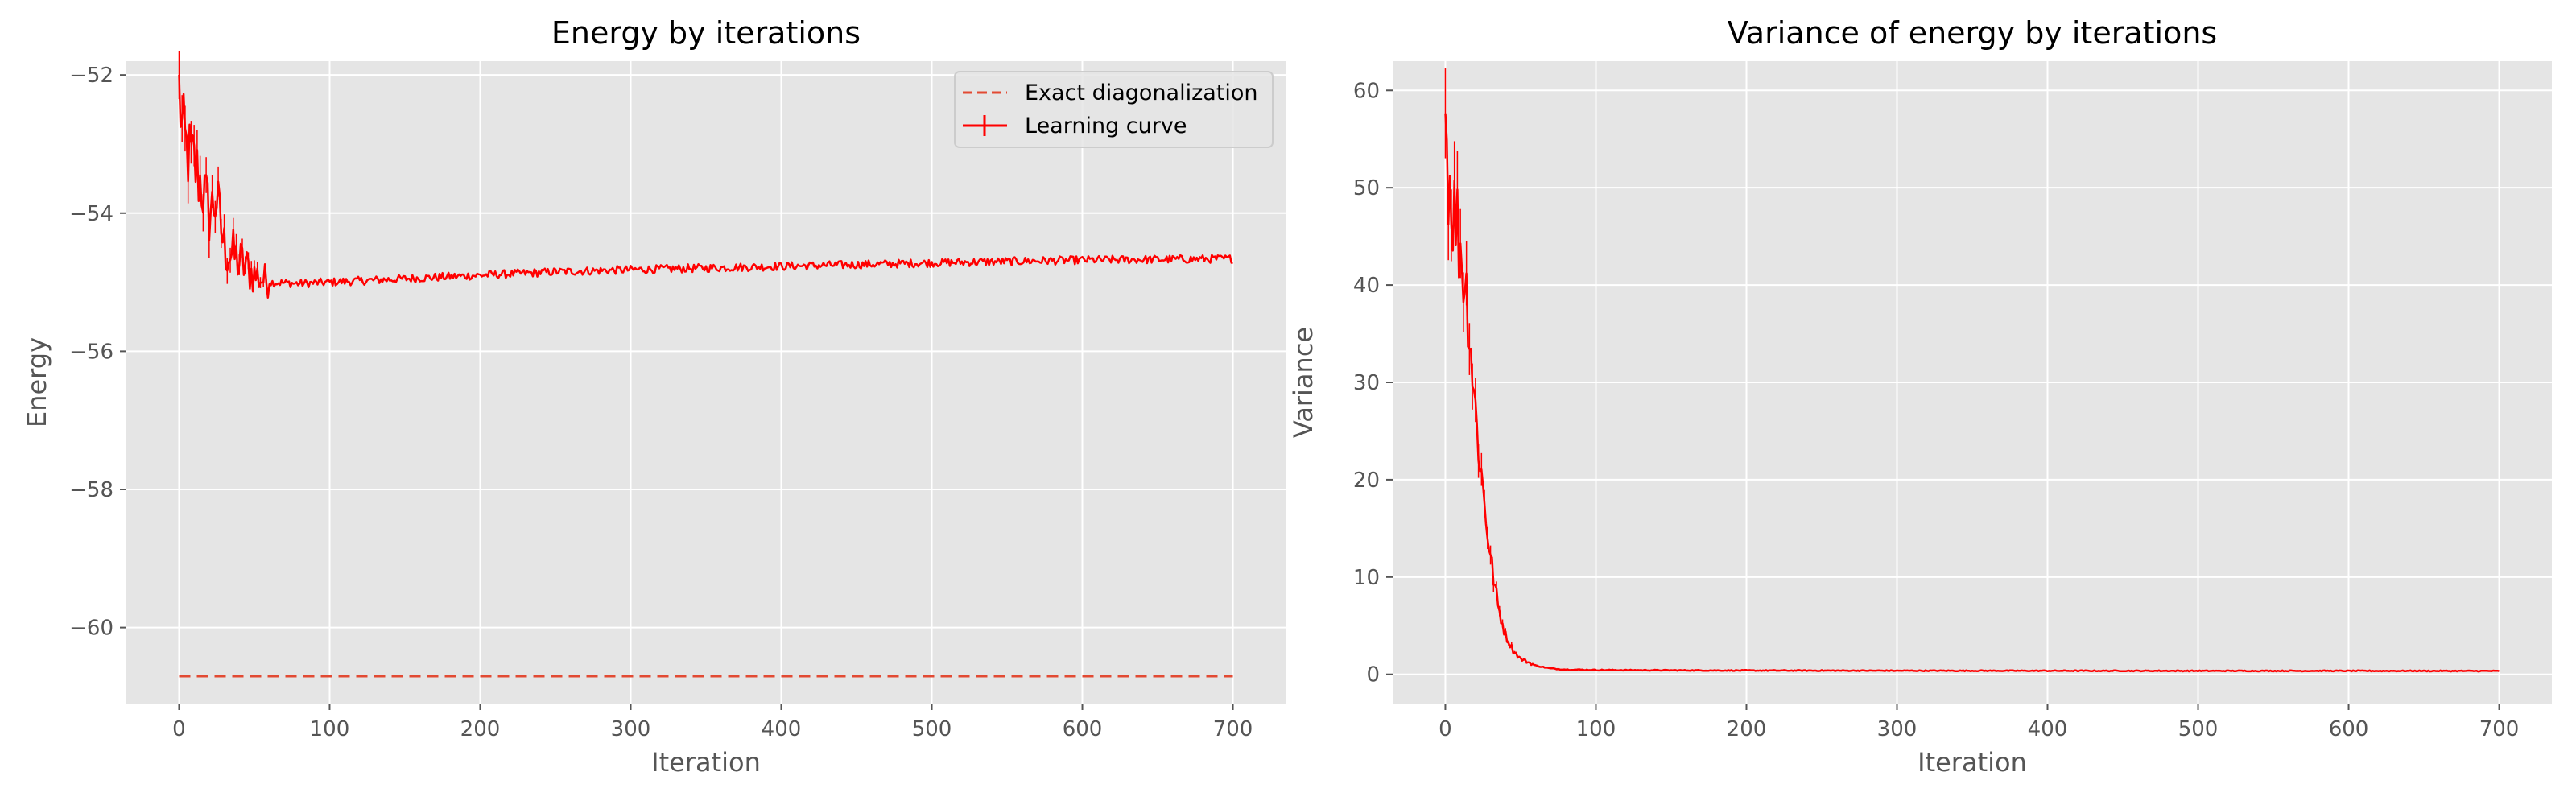  What do you see at coordinates (1366, 91) in the screenshot?
I see `y-tick-label: 60` at bounding box center [1366, 91].